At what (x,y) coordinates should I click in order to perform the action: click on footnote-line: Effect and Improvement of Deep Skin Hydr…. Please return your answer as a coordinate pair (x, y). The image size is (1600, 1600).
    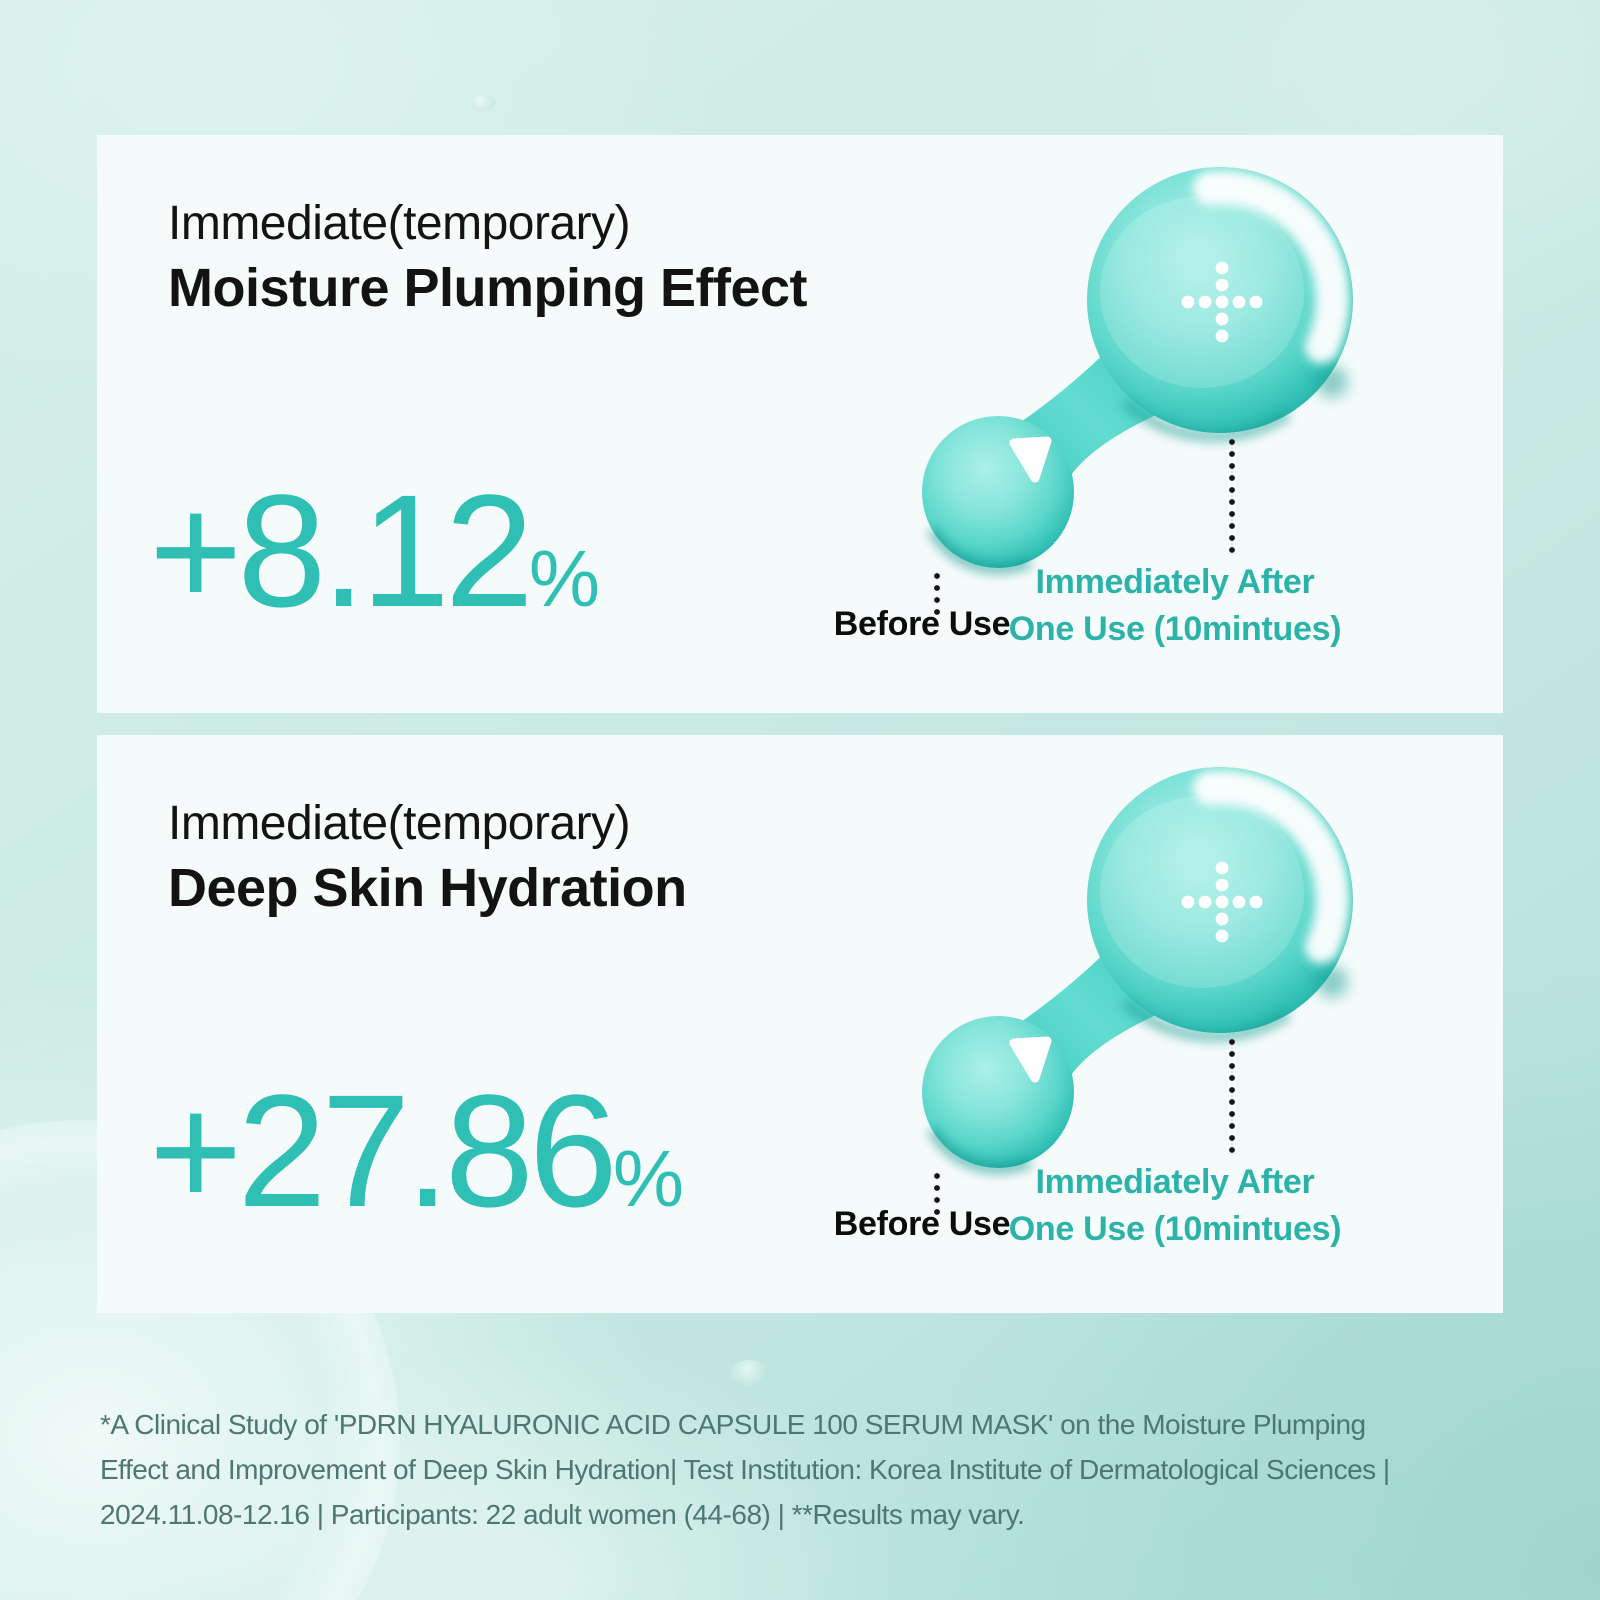
    Looking at the image, I should click on (745, 1469).